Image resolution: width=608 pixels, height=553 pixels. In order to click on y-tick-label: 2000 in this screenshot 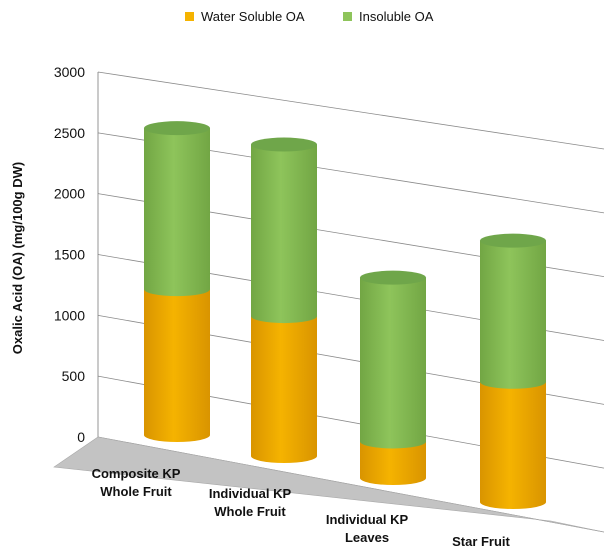, I will do `click(69, 194)`.